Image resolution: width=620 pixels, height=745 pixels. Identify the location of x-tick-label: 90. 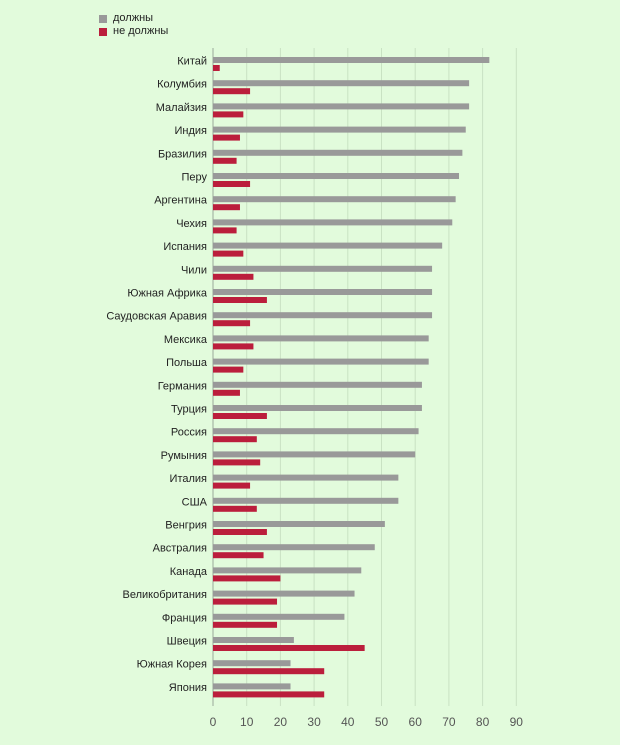
(517, 722).